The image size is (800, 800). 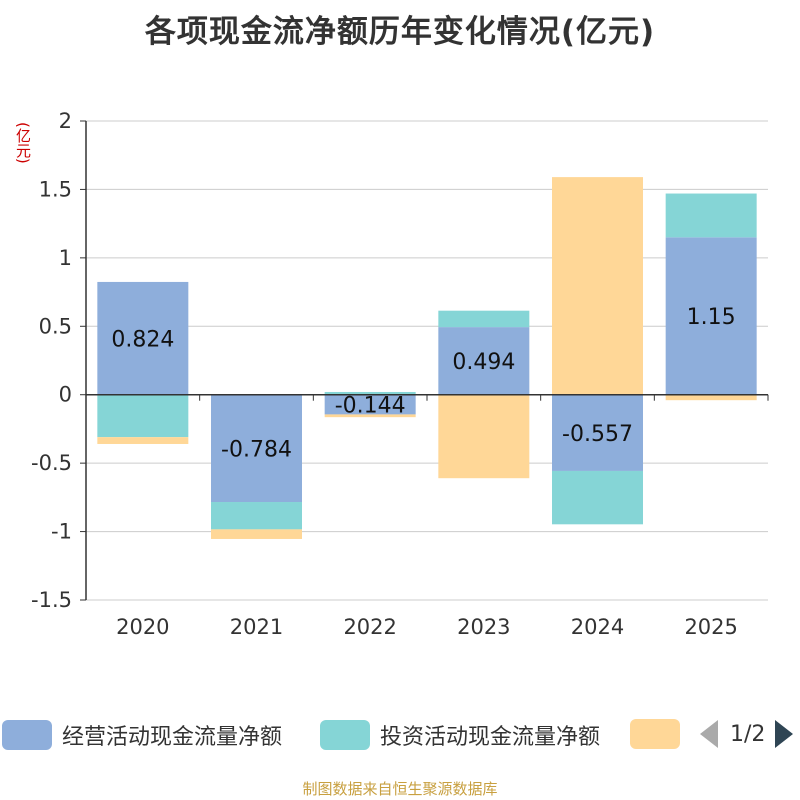 I want to click on y-tick-label: 2, so click(x=65, y=121).